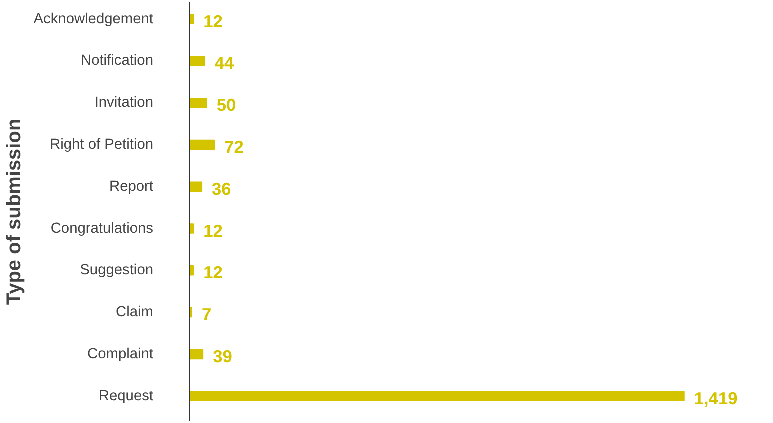  What do you see at coordinates (121, 354) in the screenshot?
I see `y-tick-label: Complaint` at bounding box center [121, 354].